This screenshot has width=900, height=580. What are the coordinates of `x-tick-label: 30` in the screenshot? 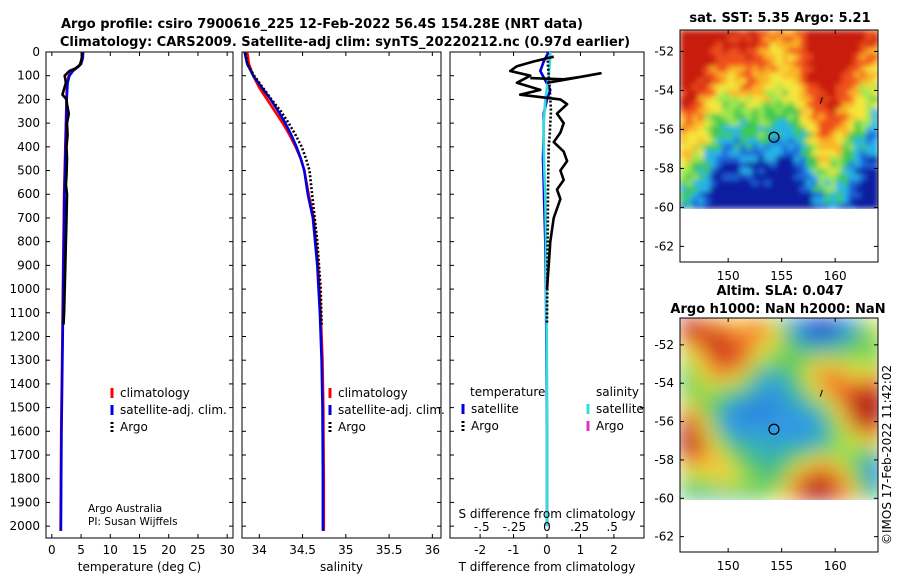 It's located at (227, 550).